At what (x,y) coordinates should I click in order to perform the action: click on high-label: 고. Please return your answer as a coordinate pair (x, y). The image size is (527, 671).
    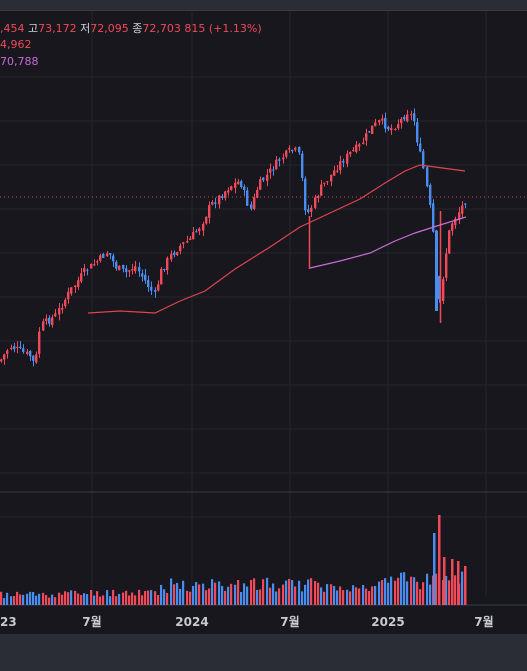
    Looking at the image, I should click on (33, 28).